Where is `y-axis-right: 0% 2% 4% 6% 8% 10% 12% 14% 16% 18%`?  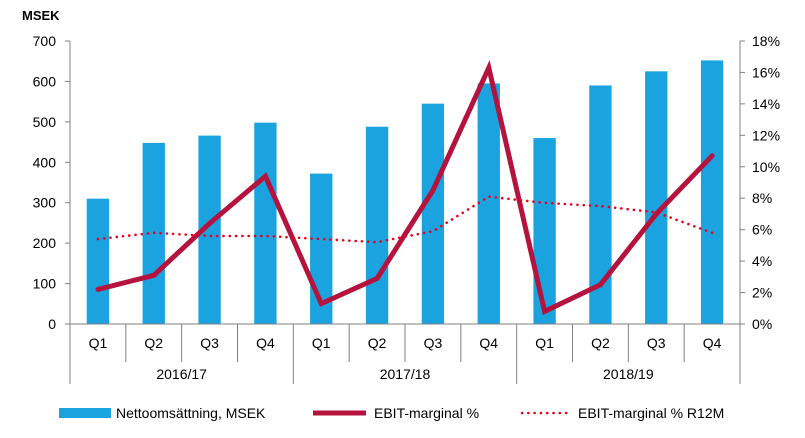
y-axis-right: 0% 2% 4% 6% 8% 10% 12% 14% 16% 18% is located at coordinates (760, 182).